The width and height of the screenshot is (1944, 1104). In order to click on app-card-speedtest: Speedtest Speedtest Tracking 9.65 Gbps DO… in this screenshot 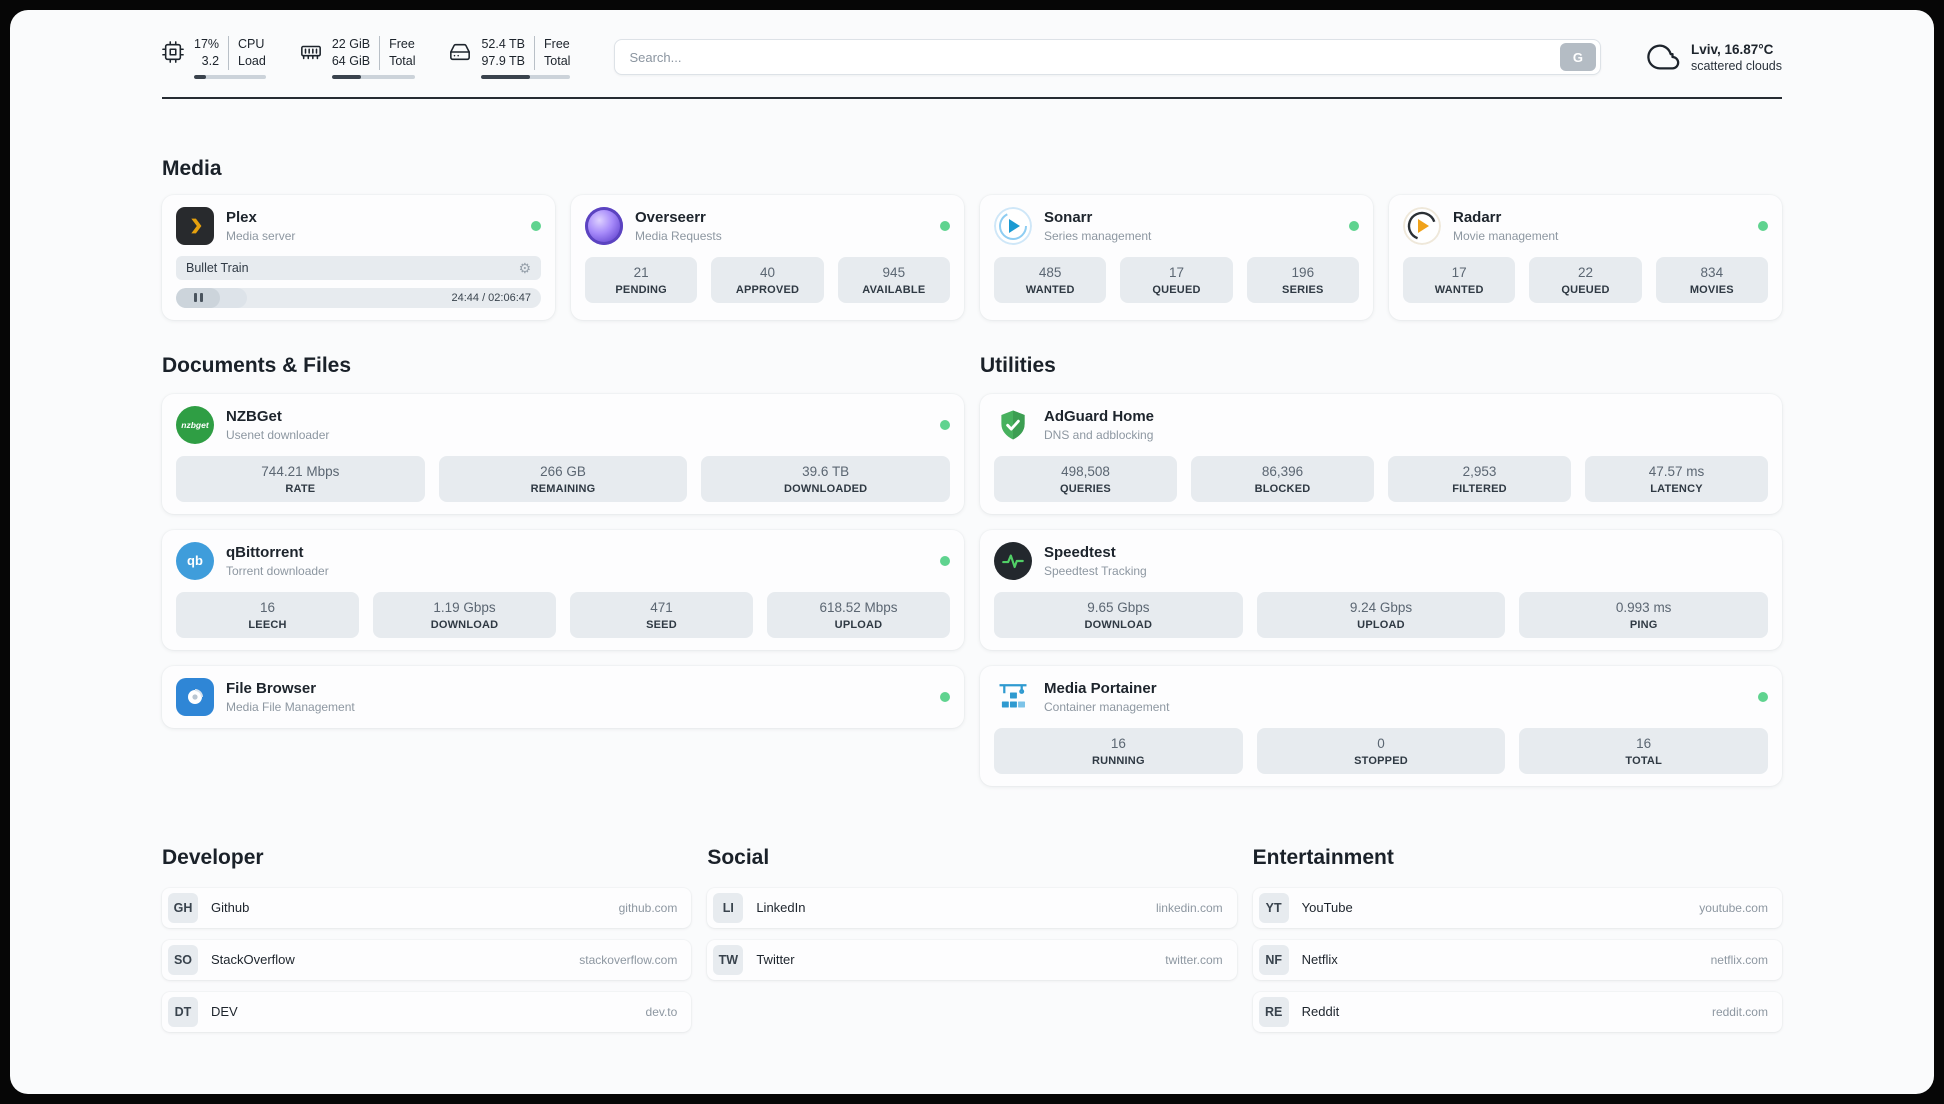, I will do `click(1381, 589)`.